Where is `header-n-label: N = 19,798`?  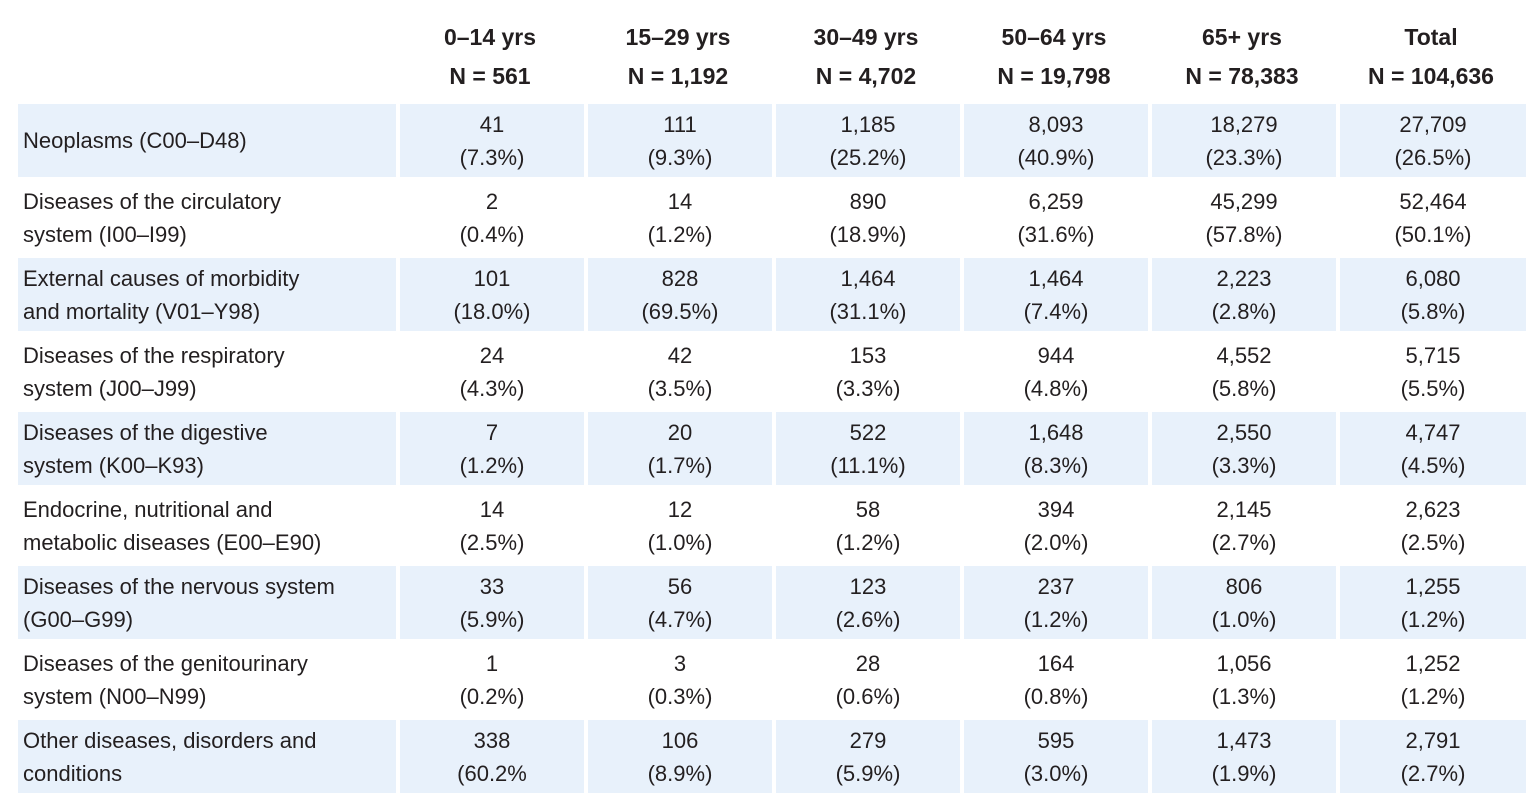 header-n-label: N = 19,798 is located at coordinates (1054, 76).